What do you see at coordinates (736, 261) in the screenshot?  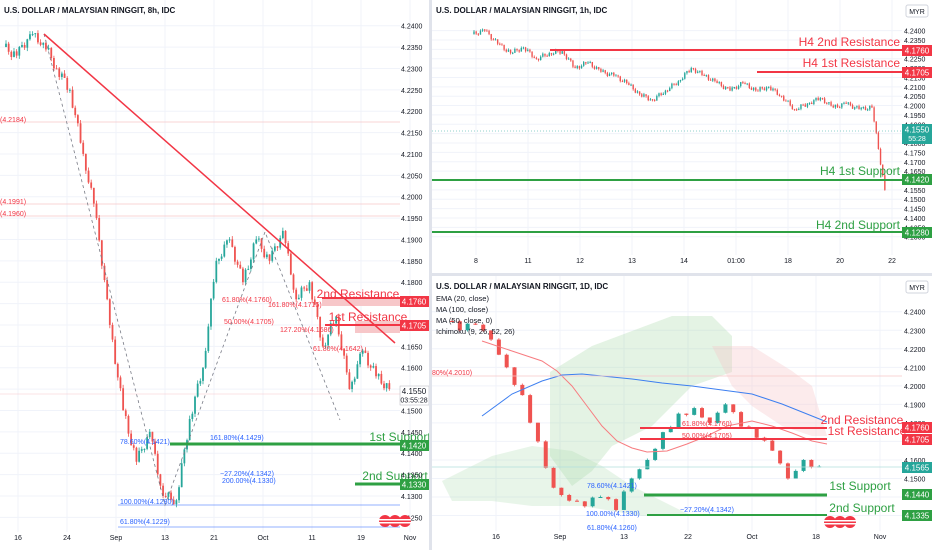 I see `time-tick-label: 01:00` at bounding box center [736, 261].